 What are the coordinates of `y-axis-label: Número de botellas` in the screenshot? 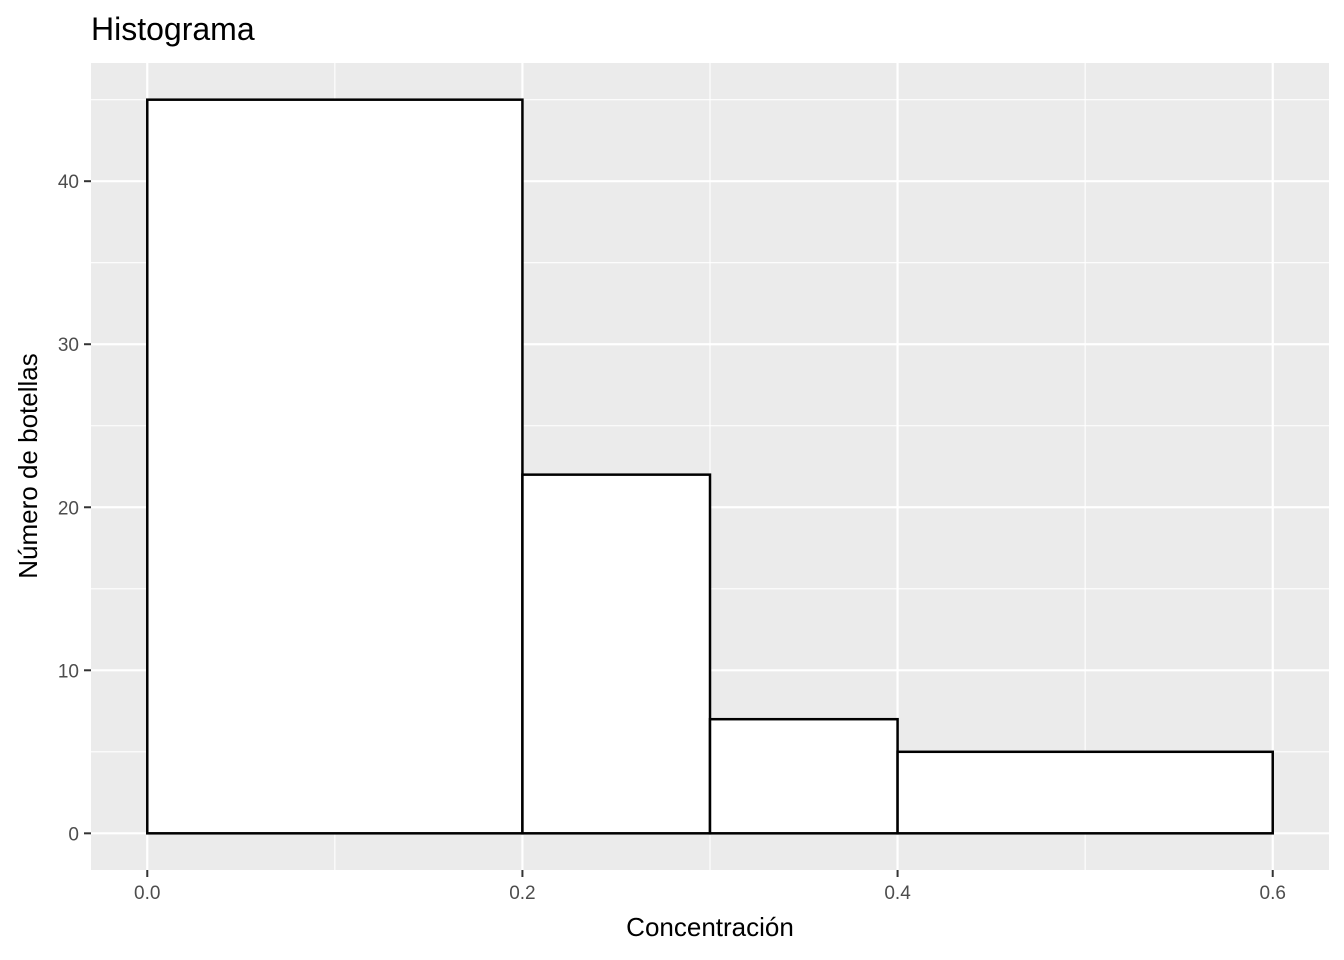 It's located at (28, 465).